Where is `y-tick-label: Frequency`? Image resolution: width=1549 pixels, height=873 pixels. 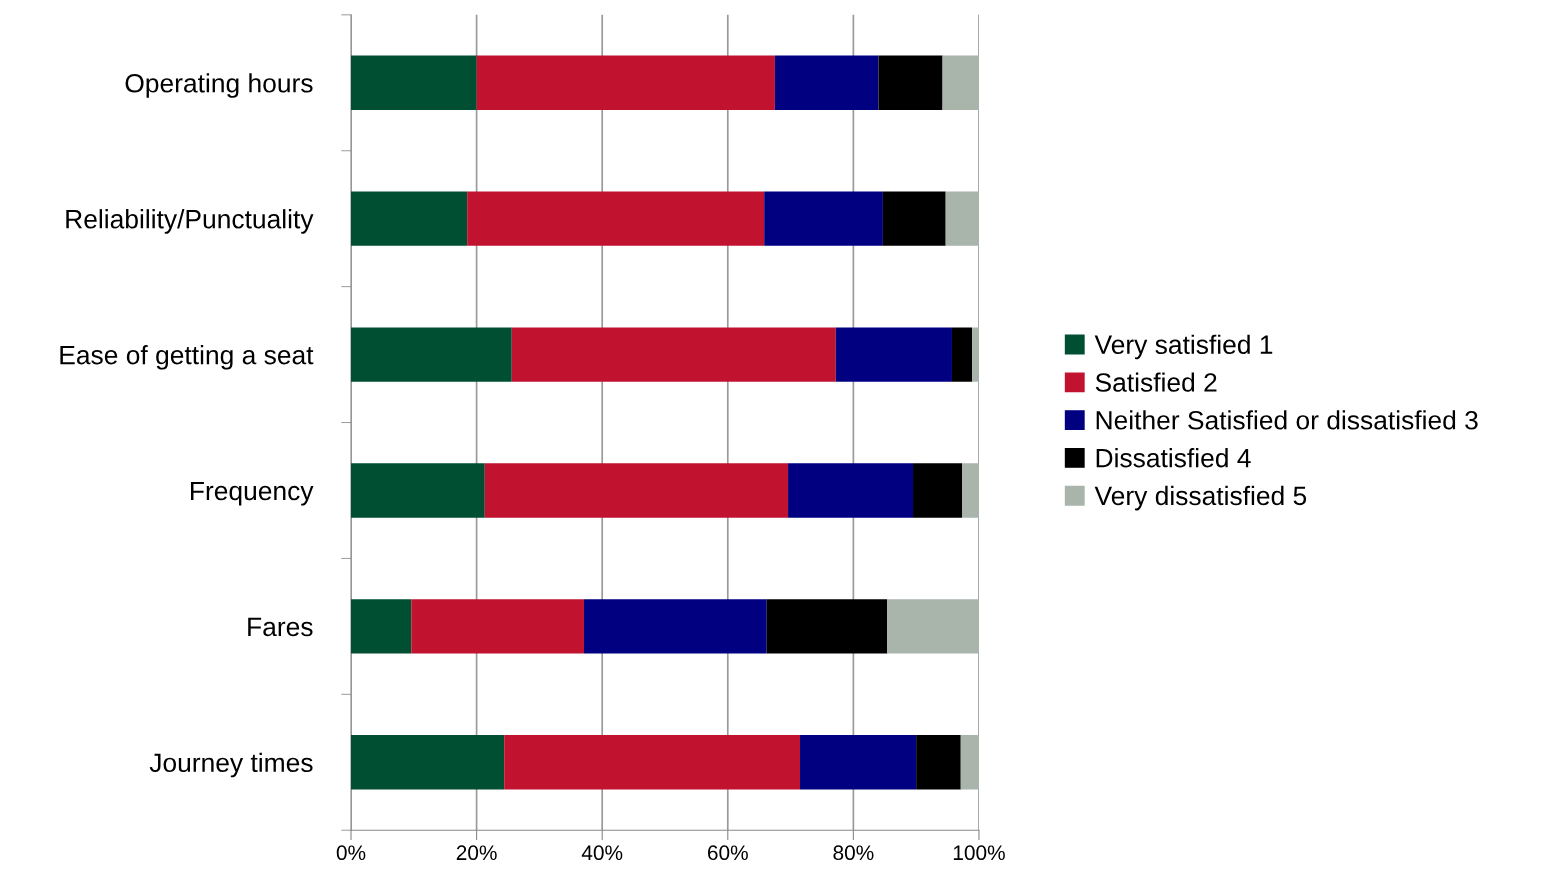 y-tick-label: Frequency is located at coordinates (252, 493).